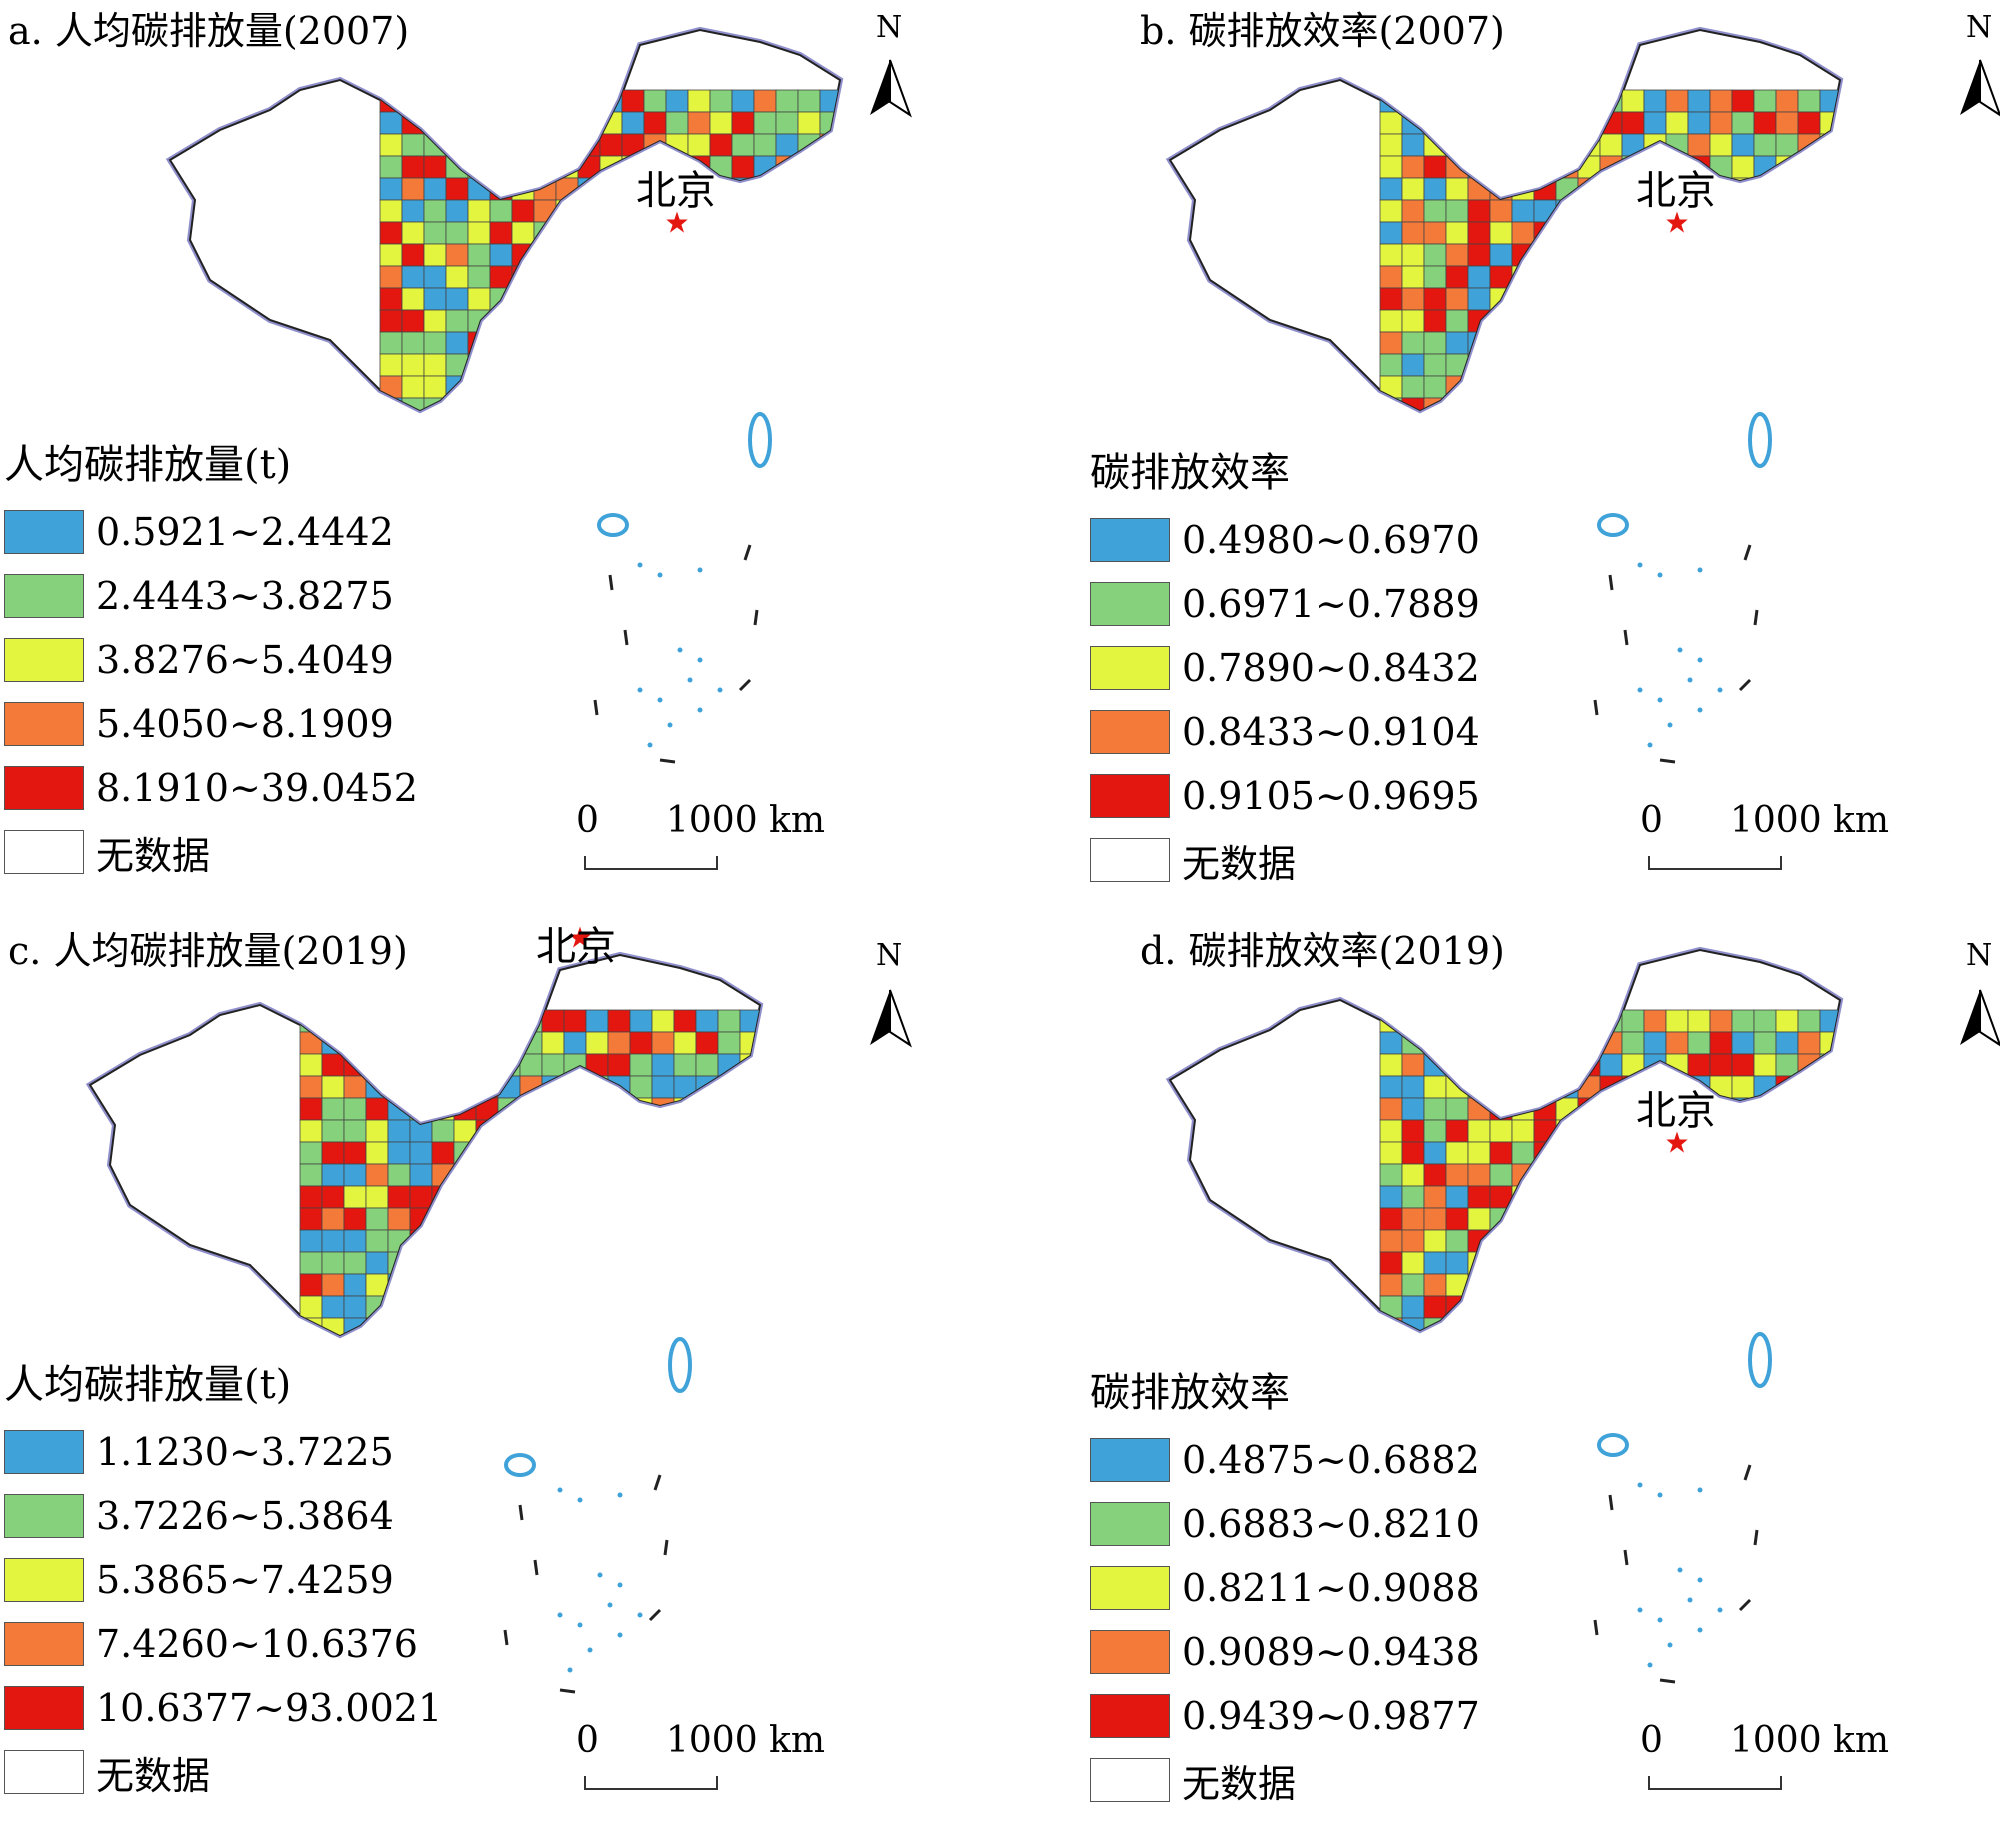  Describe the element at coordinates (1651, 820) in the screenshot. I see `scale-zero: 0` at that location.